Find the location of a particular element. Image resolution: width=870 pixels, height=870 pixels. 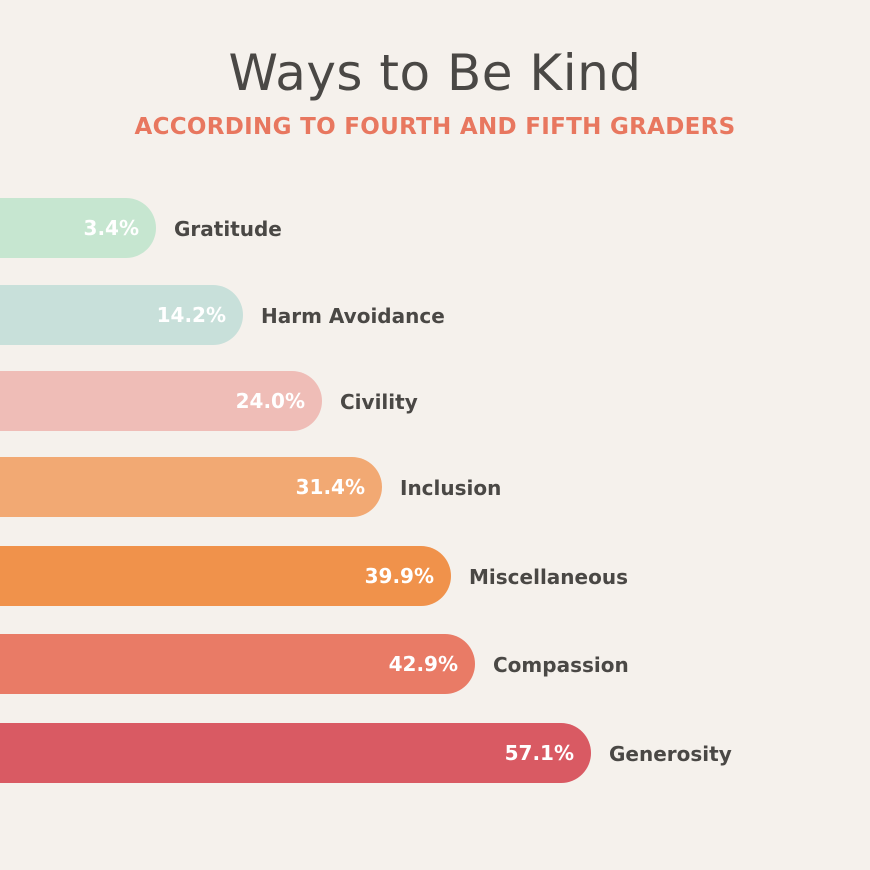

category-label: Miscellaneous is located at coordinates (548, 577).